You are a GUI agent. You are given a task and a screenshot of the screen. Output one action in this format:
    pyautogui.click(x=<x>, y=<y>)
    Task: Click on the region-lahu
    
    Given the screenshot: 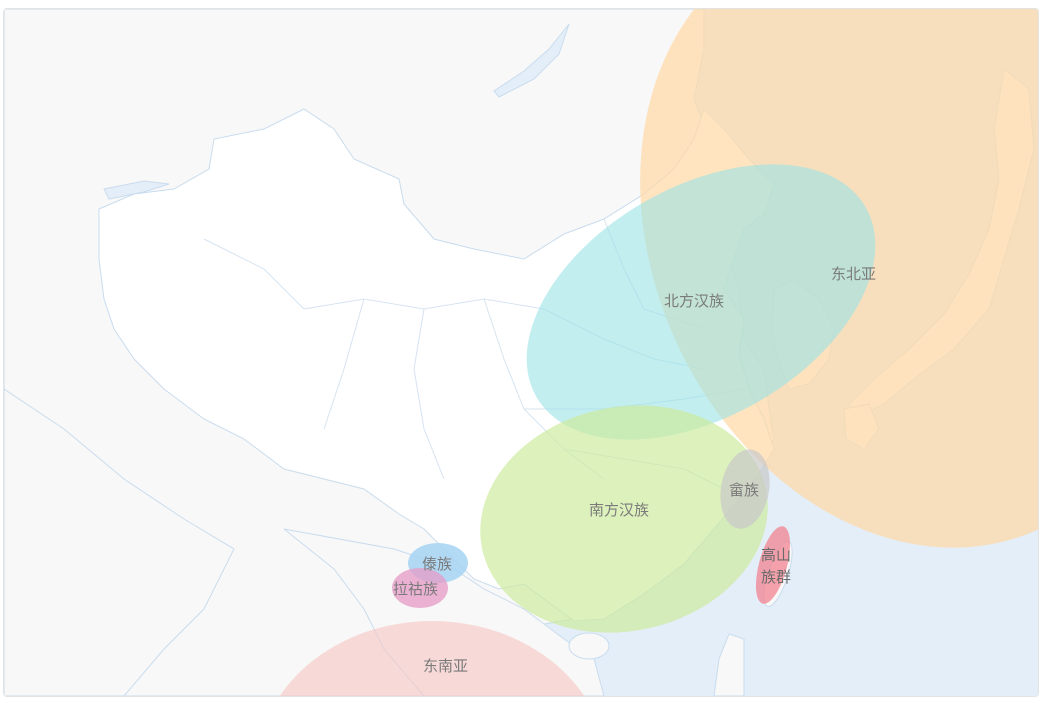 What is the action you would take?
    pyautogui.click(x=420, y=588)
    